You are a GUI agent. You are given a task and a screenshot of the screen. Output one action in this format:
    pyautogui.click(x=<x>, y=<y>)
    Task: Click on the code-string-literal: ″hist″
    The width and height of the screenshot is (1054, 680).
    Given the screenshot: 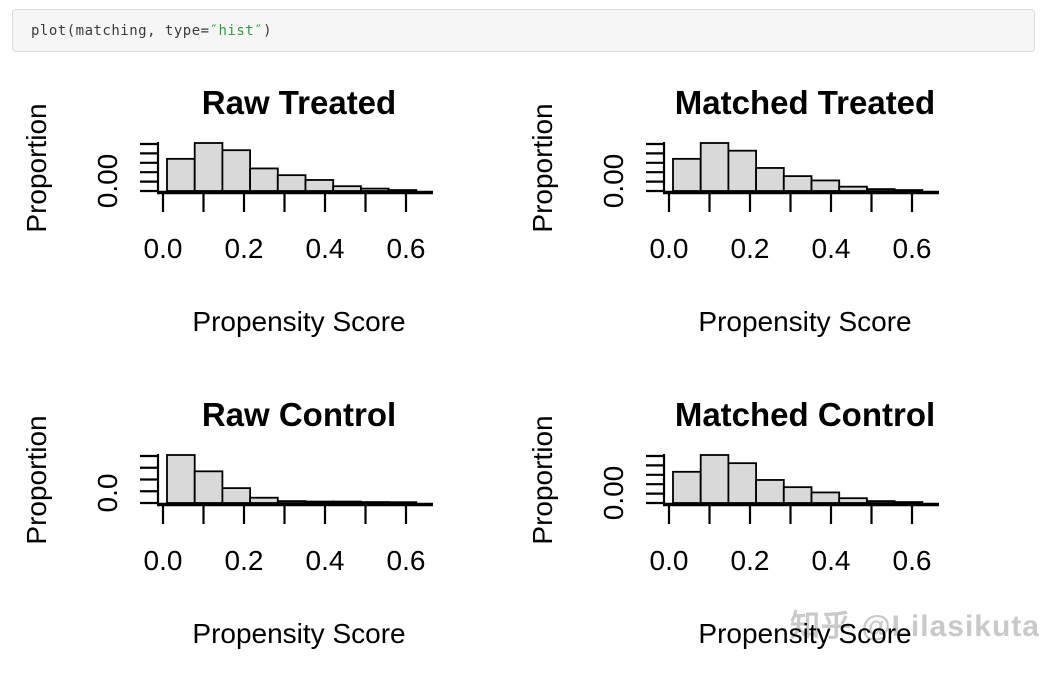 What is the action you would take?
    pyautogui.click(x=236, y=30)
    